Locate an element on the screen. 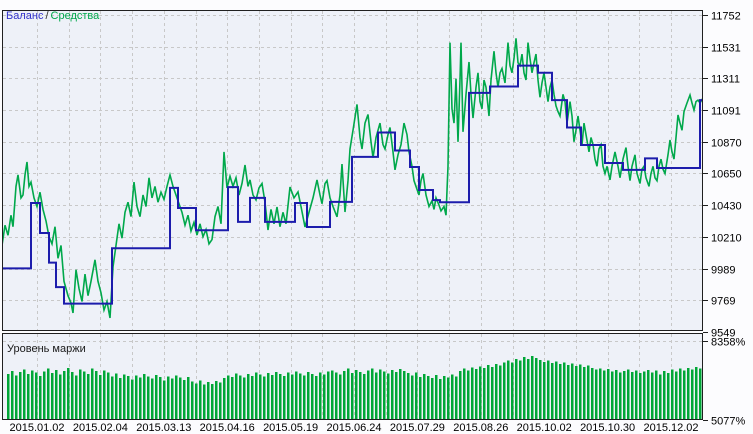  x-axis-date-label: 2015.08.26 is located at coordinates (480, 428).